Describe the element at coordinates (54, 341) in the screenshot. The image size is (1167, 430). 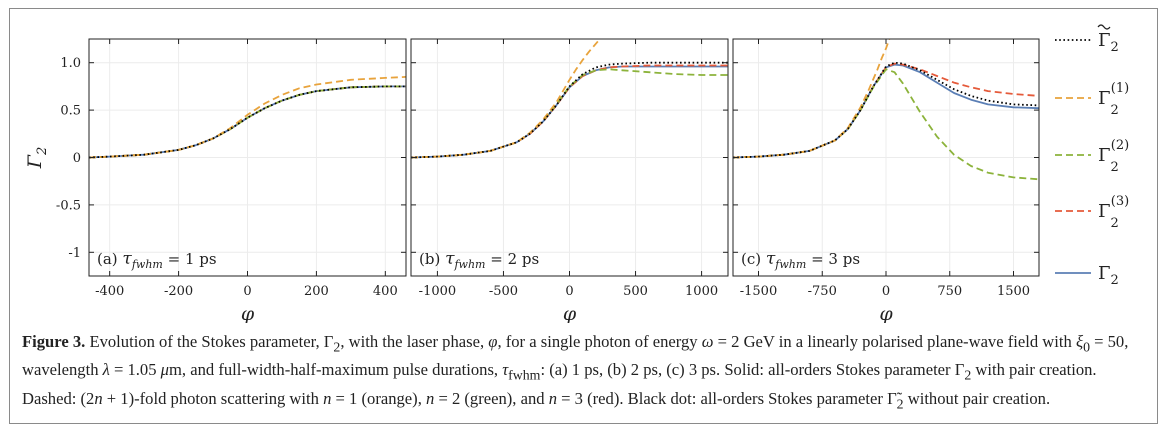
I see `caption-label: Figure 3.` at that location.